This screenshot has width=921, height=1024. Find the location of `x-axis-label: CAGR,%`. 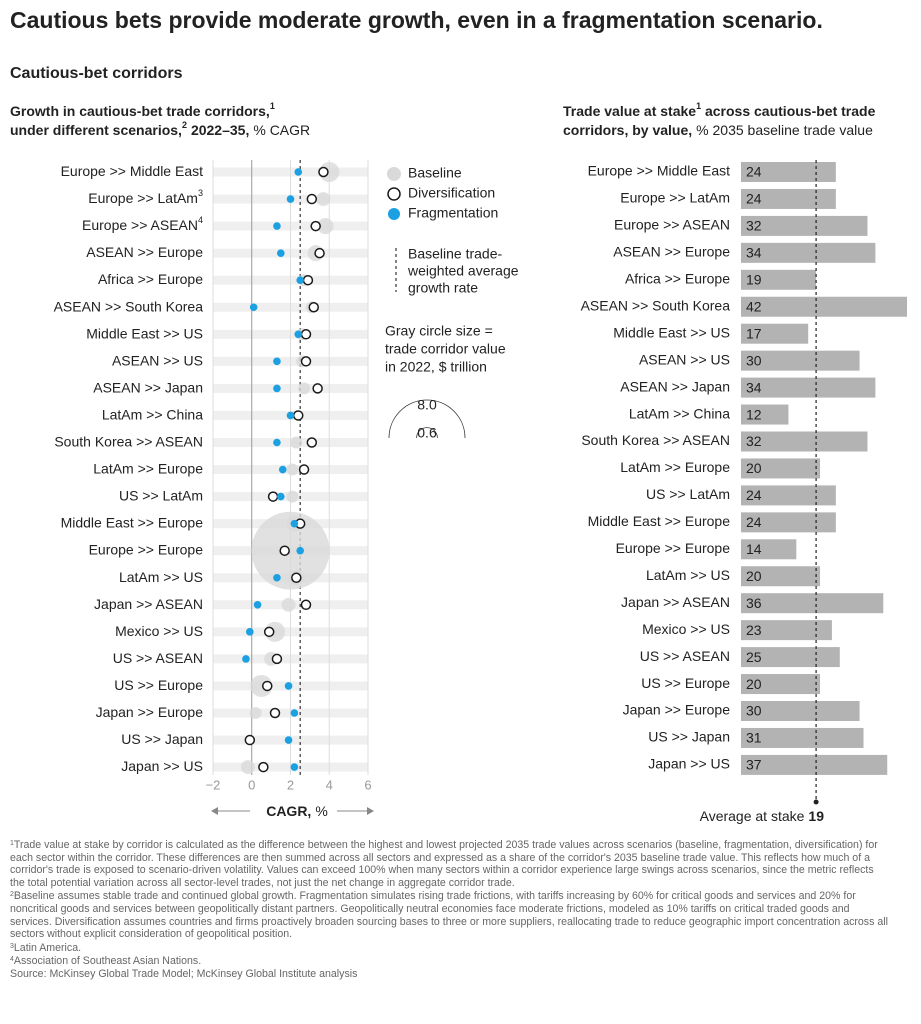

x-axis-label: CAGR,% is located at coordinates (297, 811).